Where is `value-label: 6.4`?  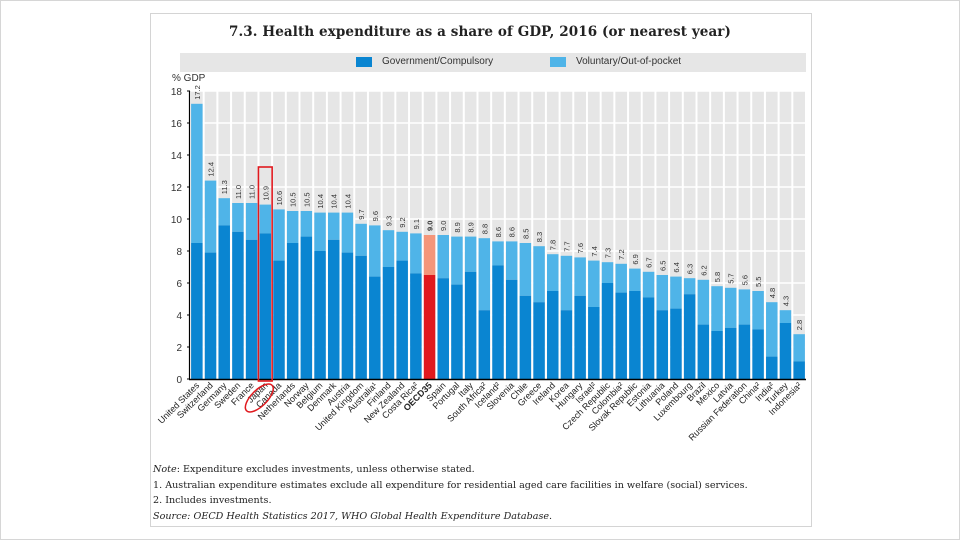
value-label: 6.4 is located at coordinates (676, 267).